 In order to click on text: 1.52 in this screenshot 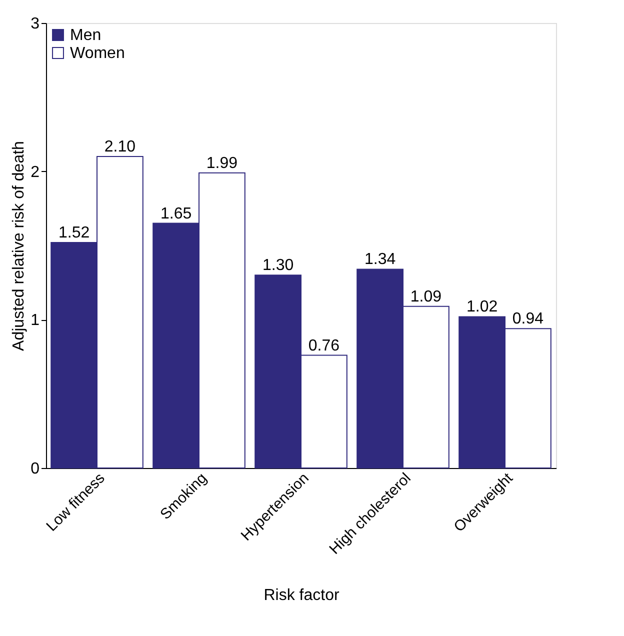, I will do `click(74, 233)`.